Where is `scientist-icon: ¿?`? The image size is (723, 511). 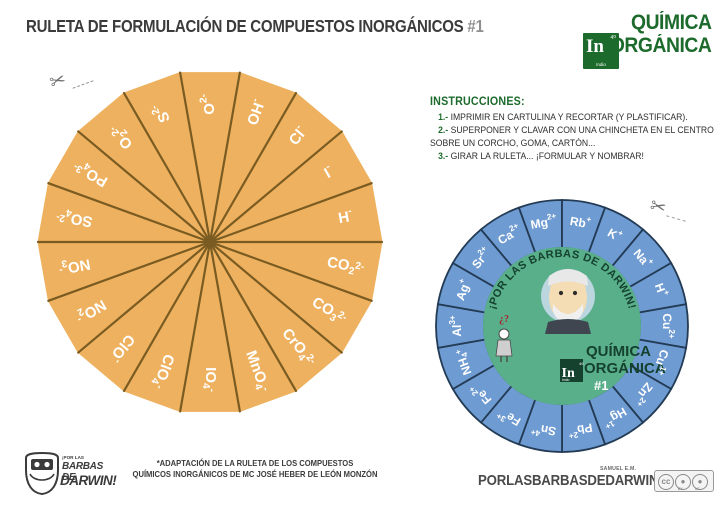 scientist-icon: ¿? is located at coordinates (504, 338).